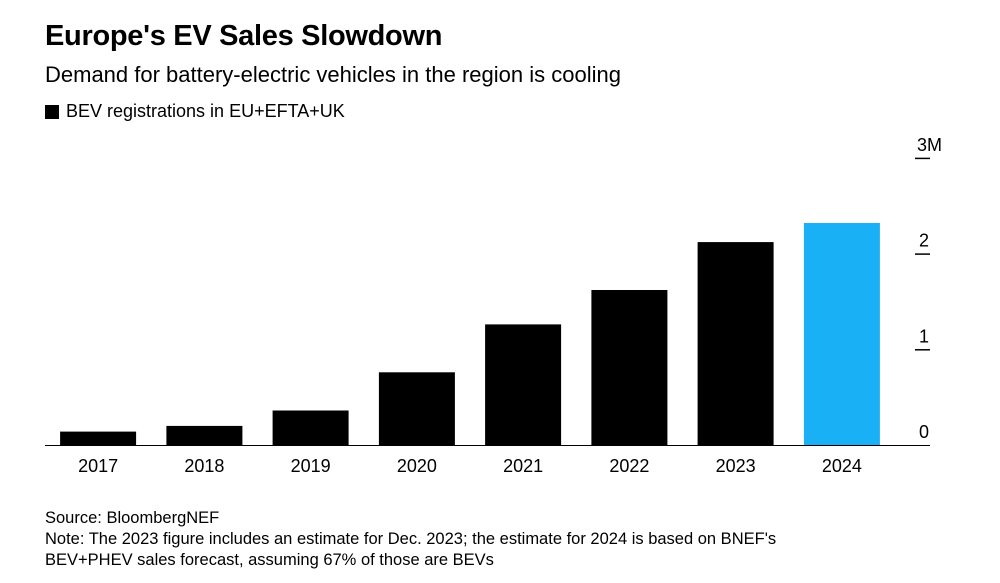  I want to click on bar-2019, so click(310, 427).